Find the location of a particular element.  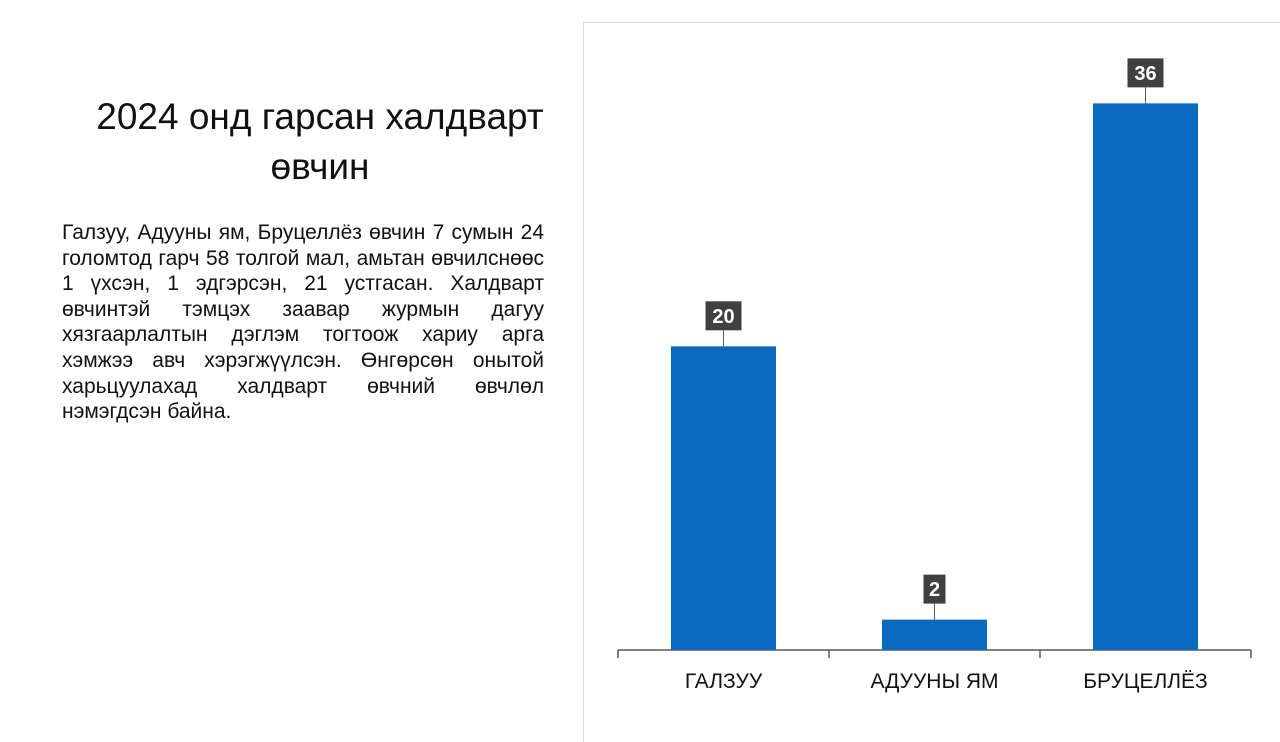

slide-title: 2024 онд гарсан халдварт өвчин is located at coordinates (320, 142).